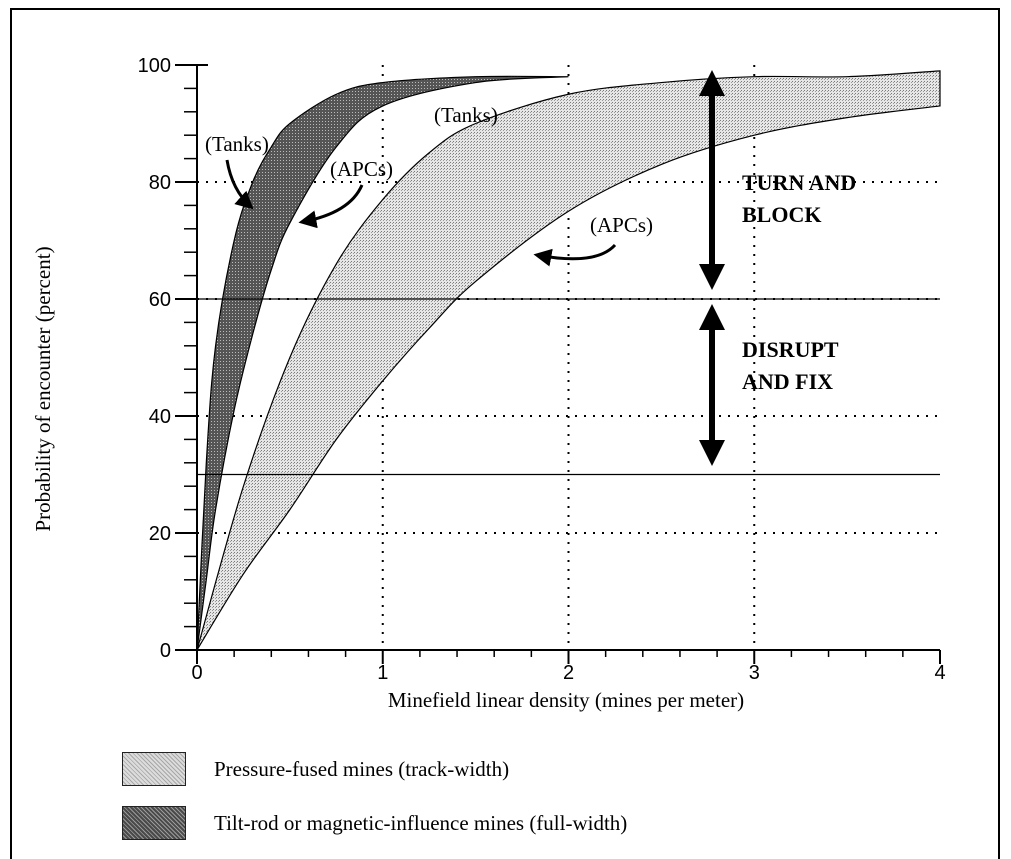 This screenshot has height=859, width=1011. Describe the element at coordinates (239, 184) in the screenshot. I see `tanks-left-pointer` at that location.